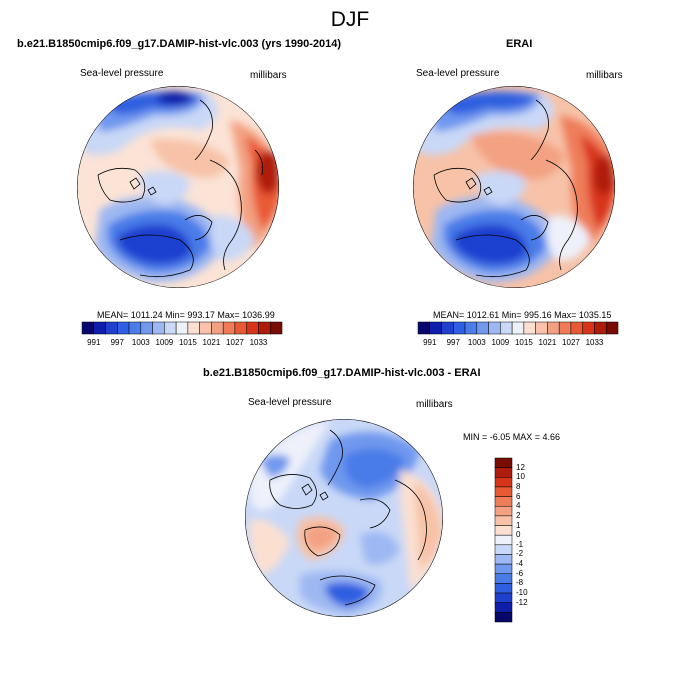  Describe the element at coordinates (520, 554) in the screenshot. I see `colorbar-tick-label: -2` at that location.